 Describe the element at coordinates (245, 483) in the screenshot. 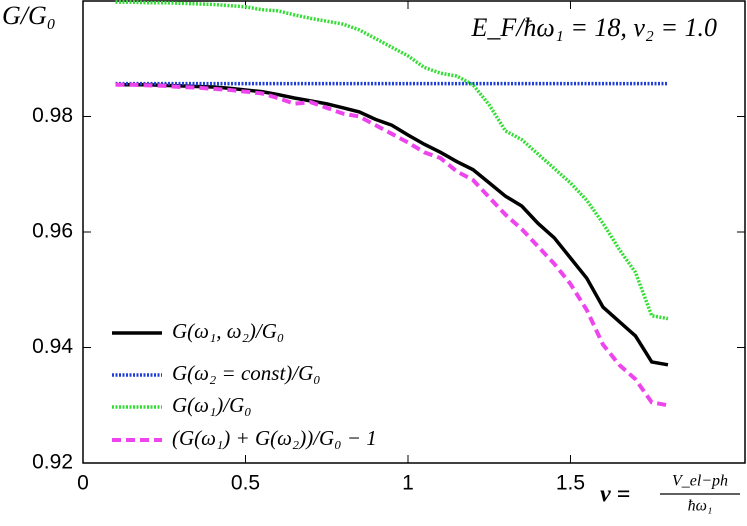

I see `x-tick-label: 0.5` at that location.